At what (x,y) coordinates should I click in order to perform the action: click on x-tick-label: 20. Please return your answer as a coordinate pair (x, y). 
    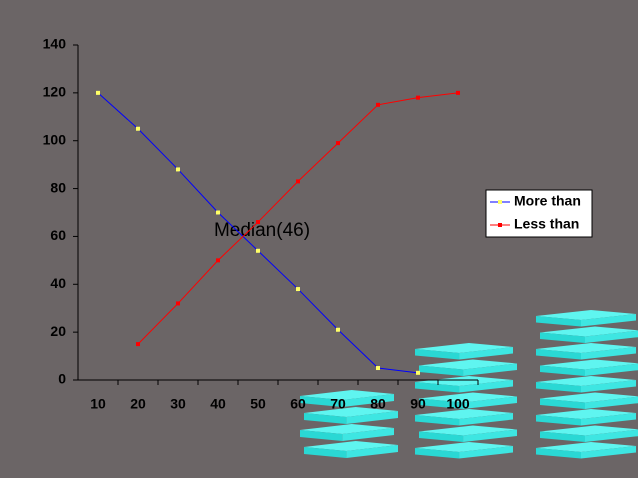
    Looking at the image, I should click on (138, 404).